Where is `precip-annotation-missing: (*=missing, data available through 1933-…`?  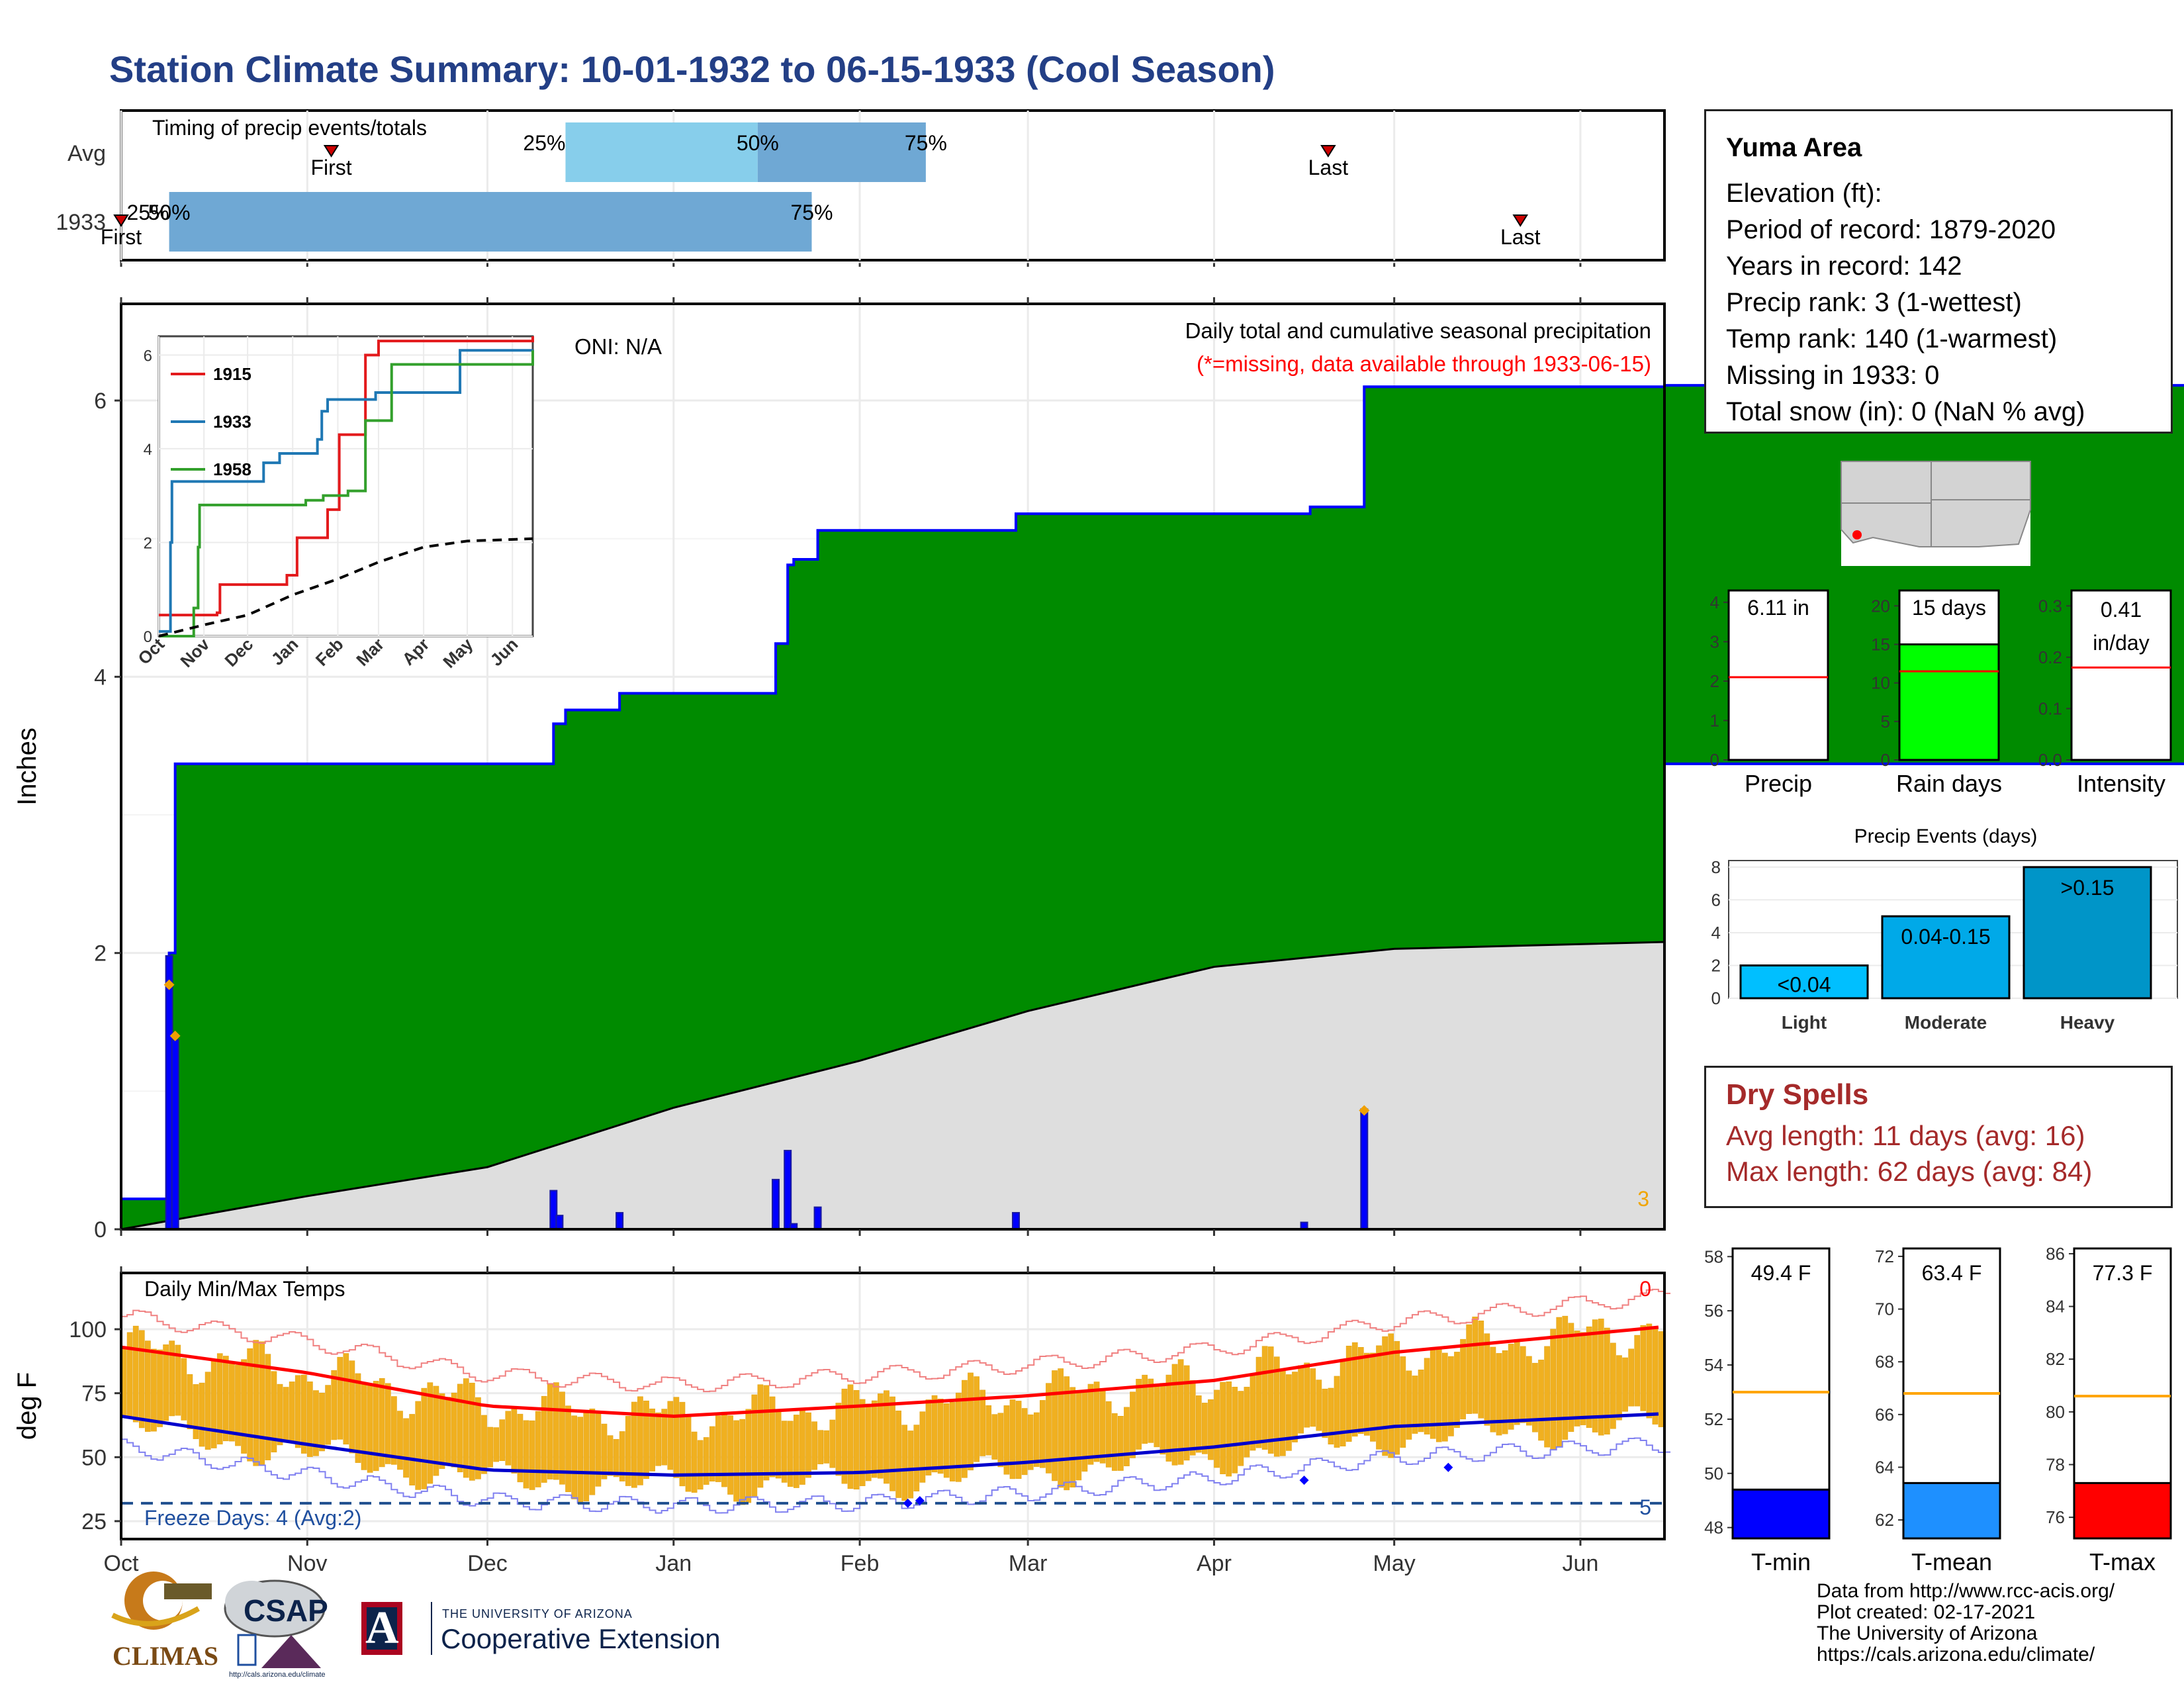 precip-annotation-missing: (*=missing, data available through 1933-… is located at coordinates (1424, 364).